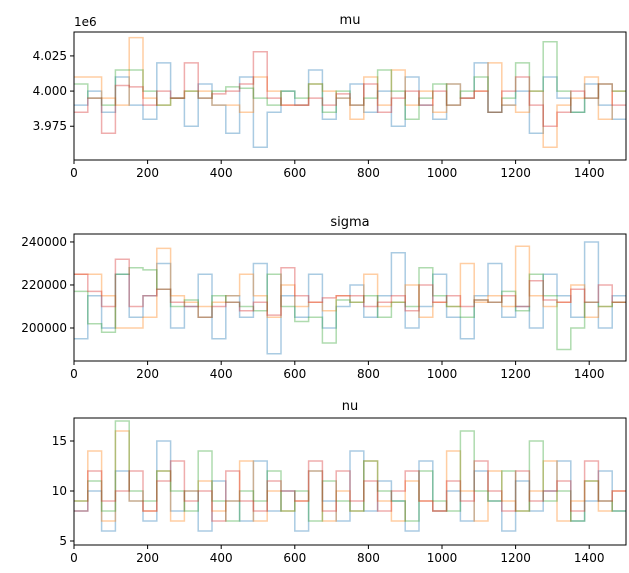 This screenshot has height=573, width=629. What do you see at coordinates (50, 56) in the screenshot?
I see `y-tick-label: 4.025` at bounding box center [50, 56].